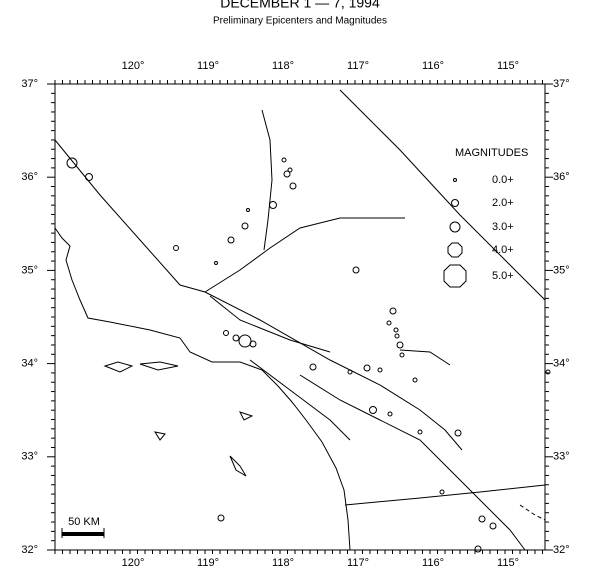 This screenshot has height=582, width=601. Describe the element at coordinates (503, 276) in the screenshot. I see `legend-label: 5.0+` at that location.